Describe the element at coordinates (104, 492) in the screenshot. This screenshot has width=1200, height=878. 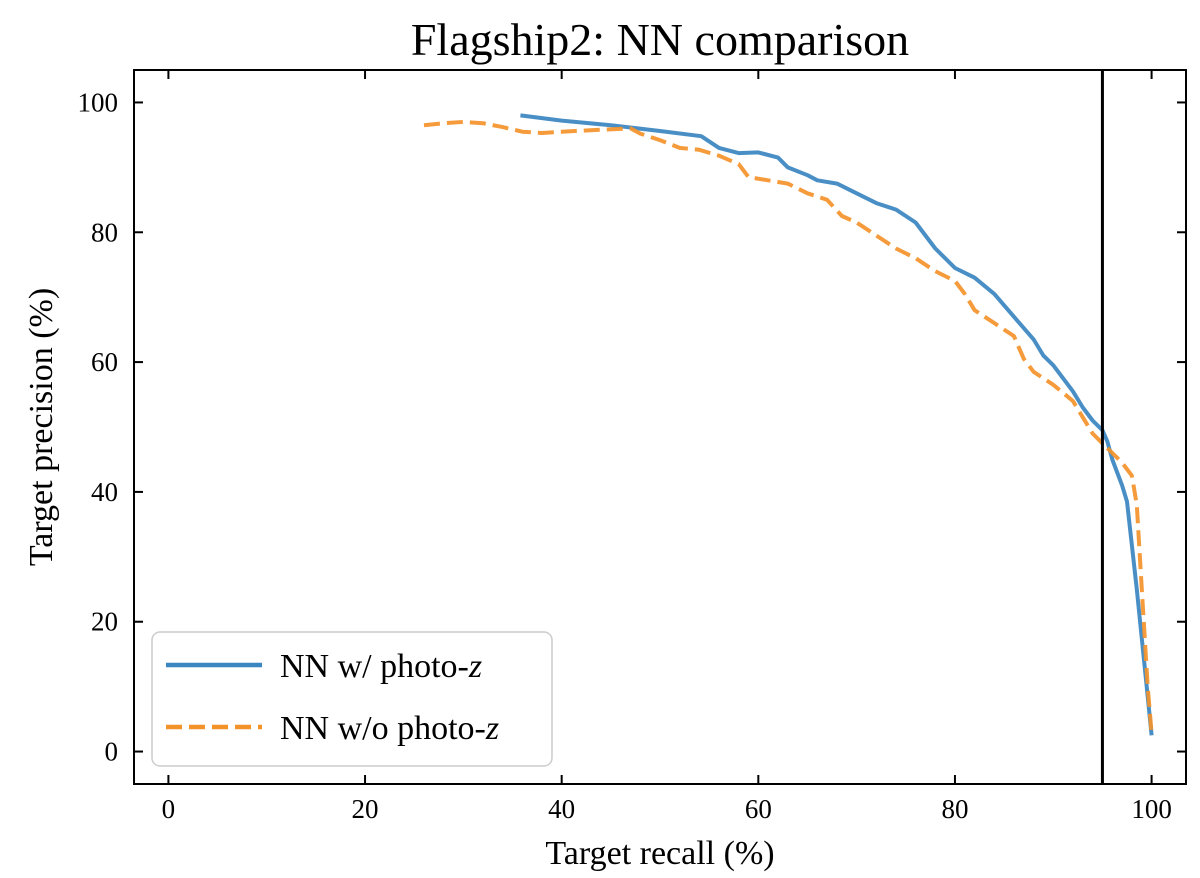
I see `y-tick-label: 40` at that location.